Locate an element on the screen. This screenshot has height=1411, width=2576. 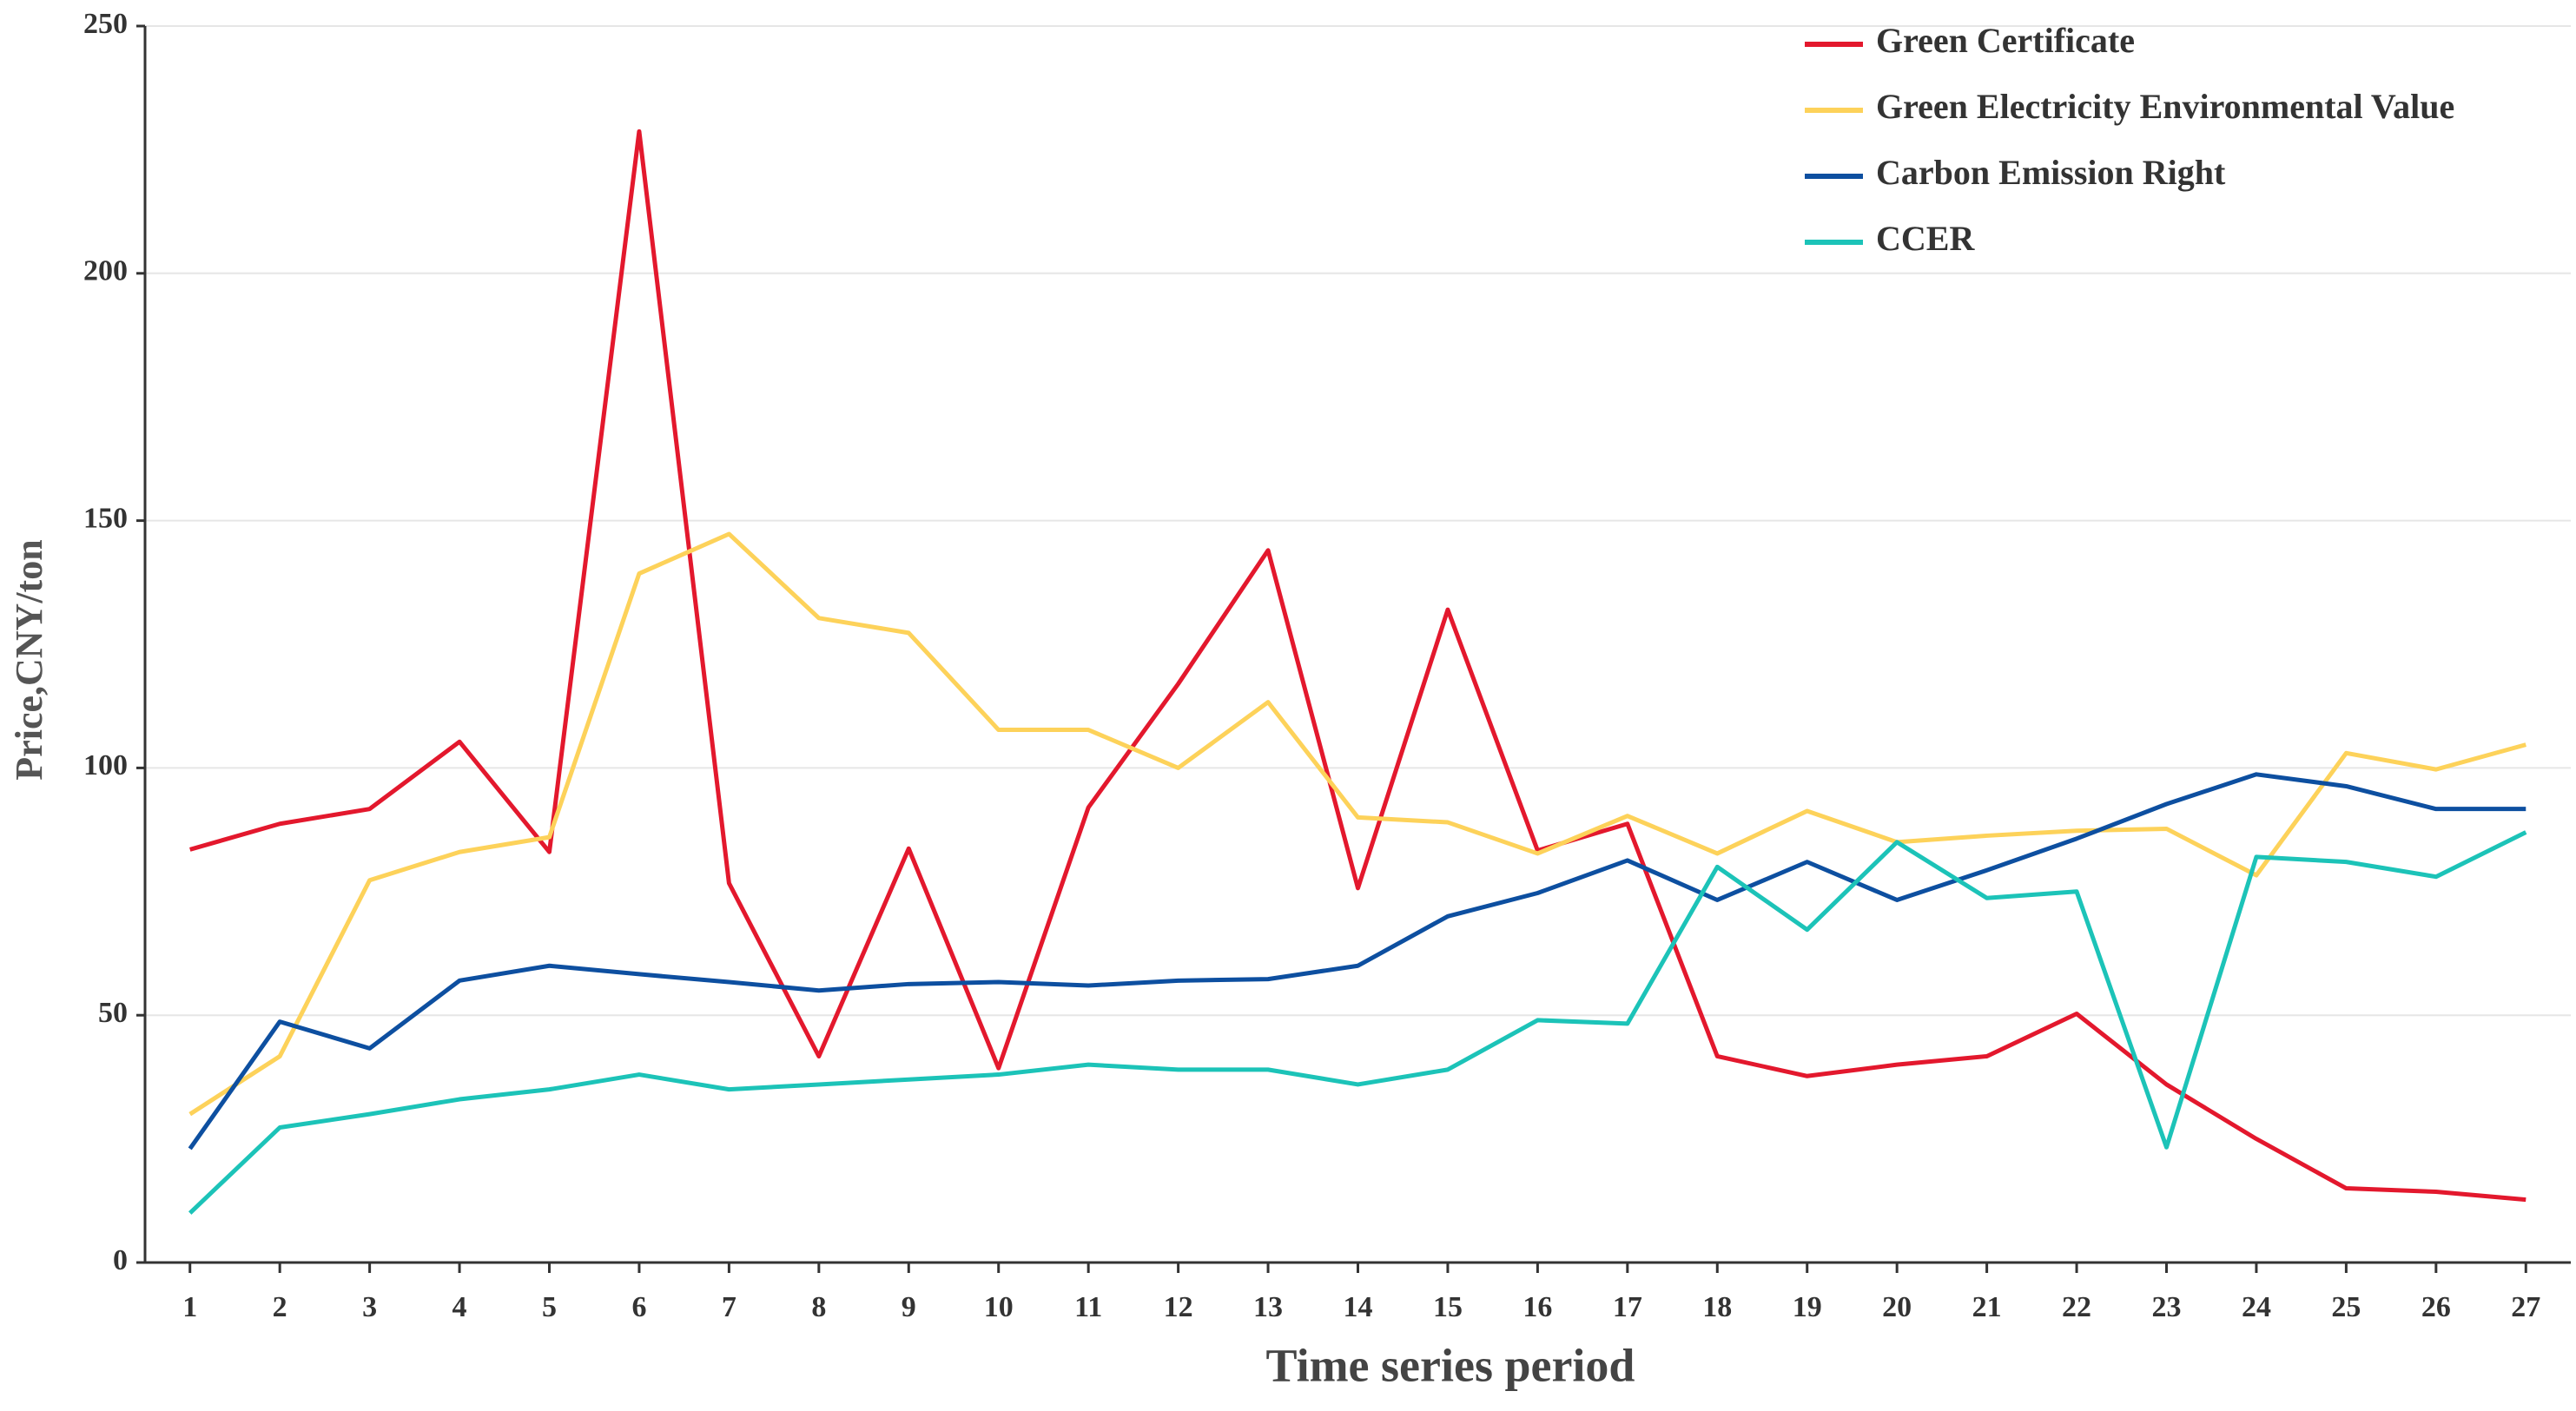
x-tick-label: 19 is located at coordinates (1808, 1307).